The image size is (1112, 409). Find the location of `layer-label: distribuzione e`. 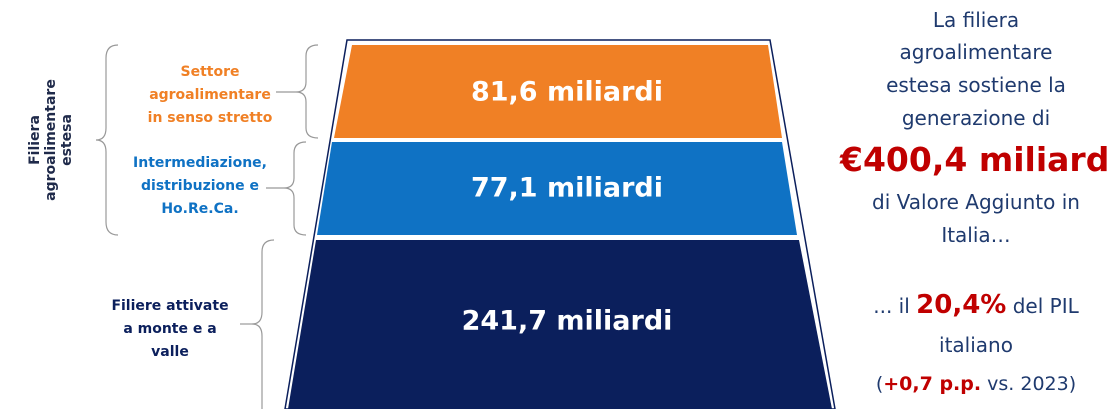

layer-label: distribuzione e is located at coordinates (200, 186).